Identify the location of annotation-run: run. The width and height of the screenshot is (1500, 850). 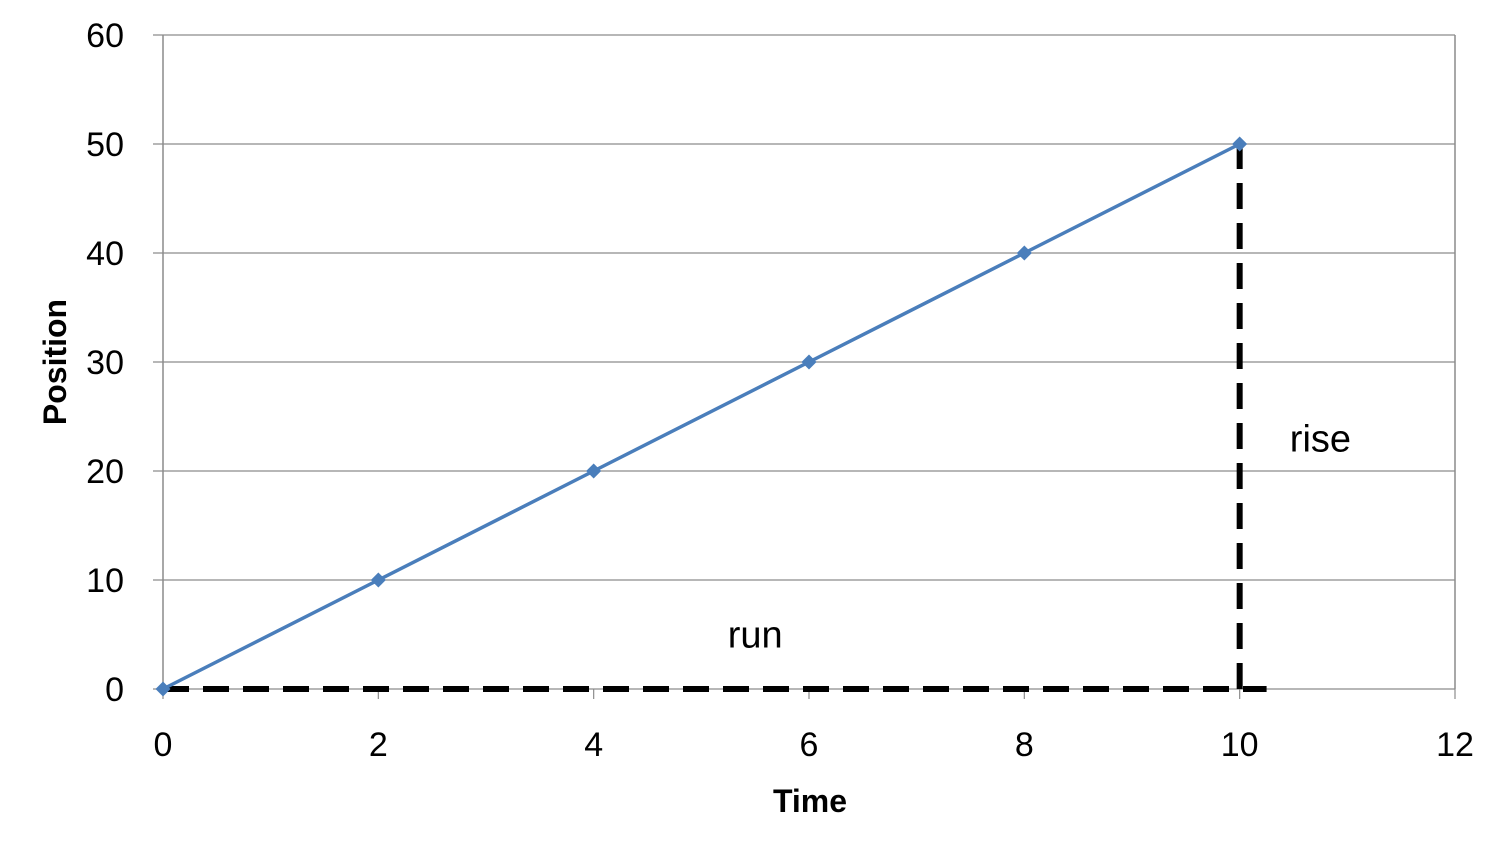
(755, 636).